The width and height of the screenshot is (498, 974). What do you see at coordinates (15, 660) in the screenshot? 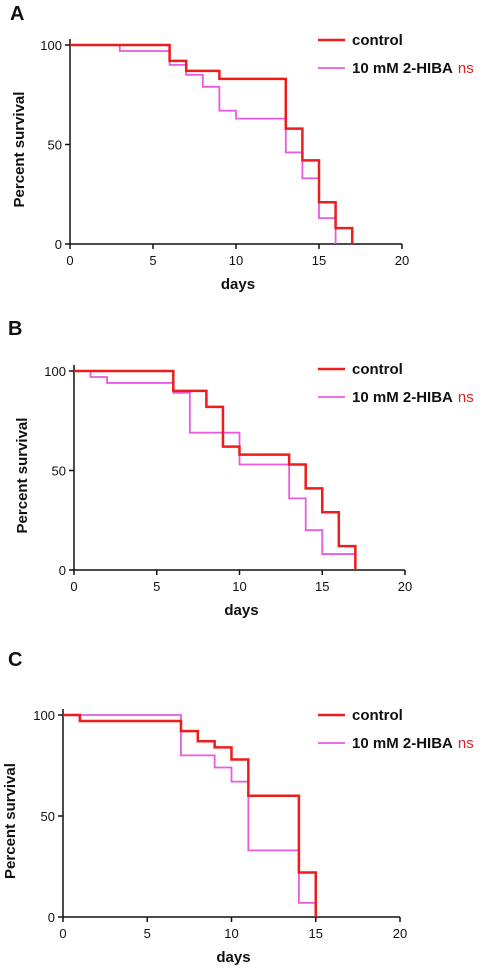
I see `panel-letter: C` at bounding box center [15, 660].